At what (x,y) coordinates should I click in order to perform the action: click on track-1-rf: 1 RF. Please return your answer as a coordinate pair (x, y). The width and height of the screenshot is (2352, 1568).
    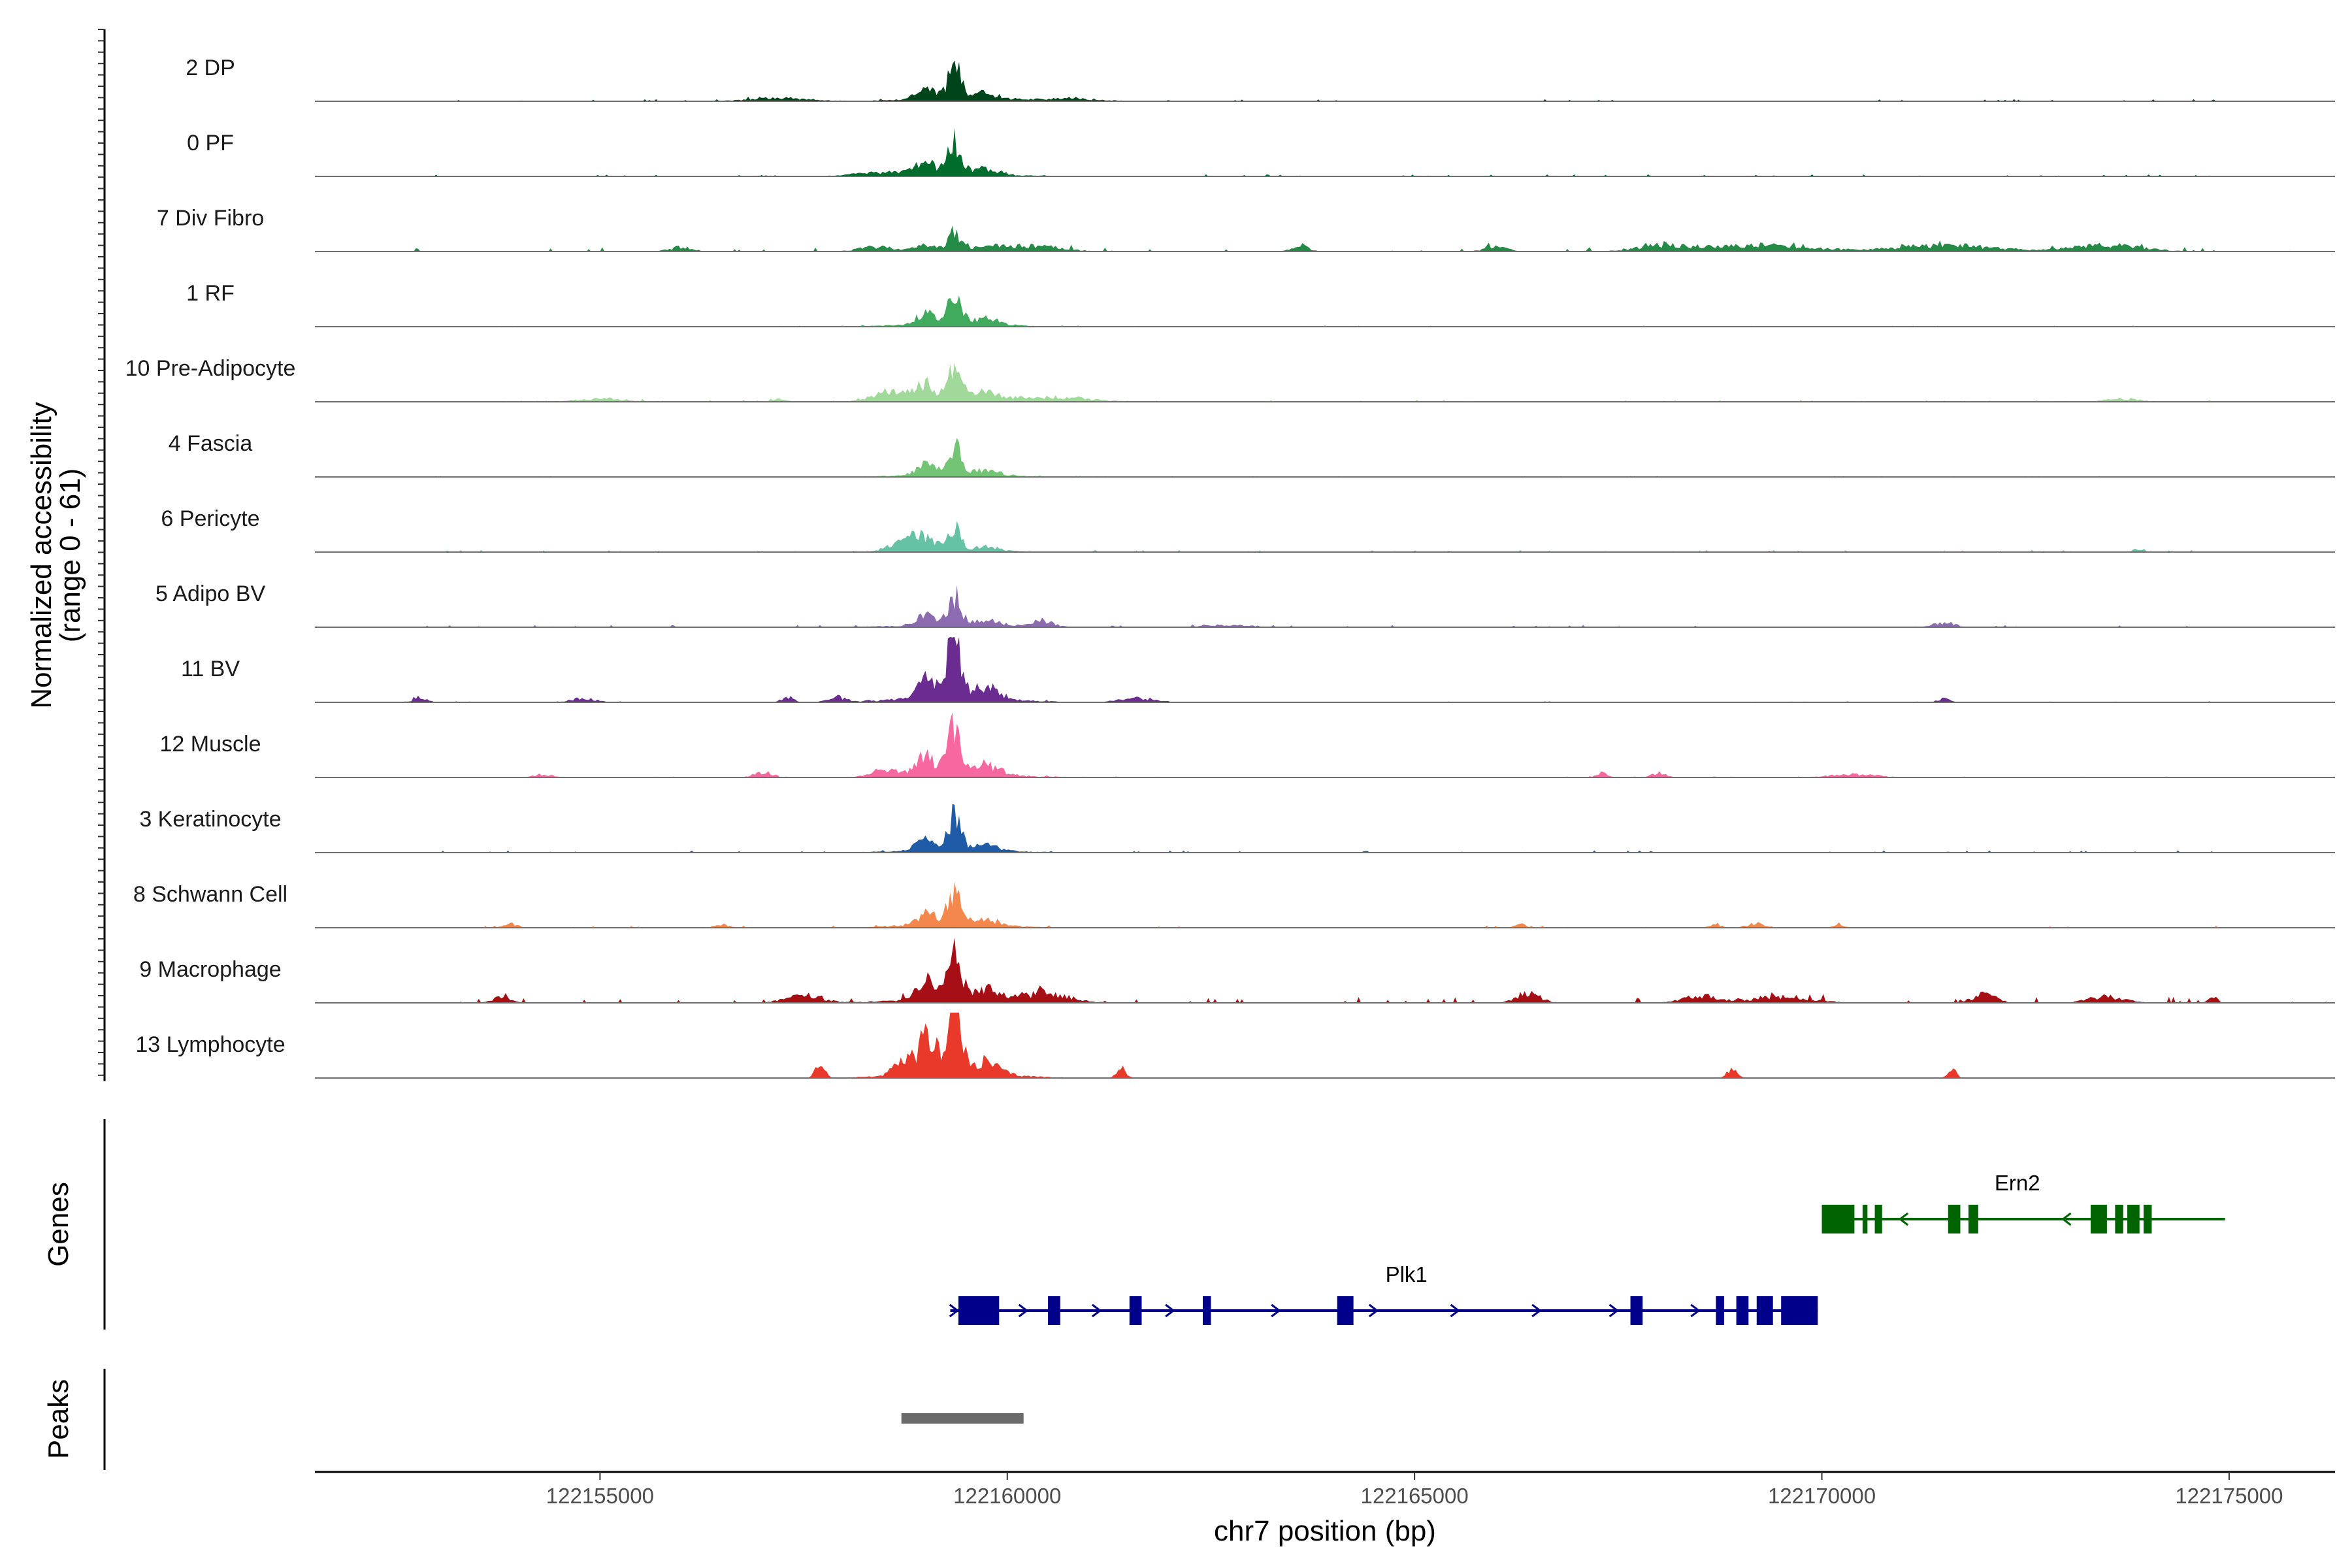
    Looking at the image, I should click on (1260, 304).